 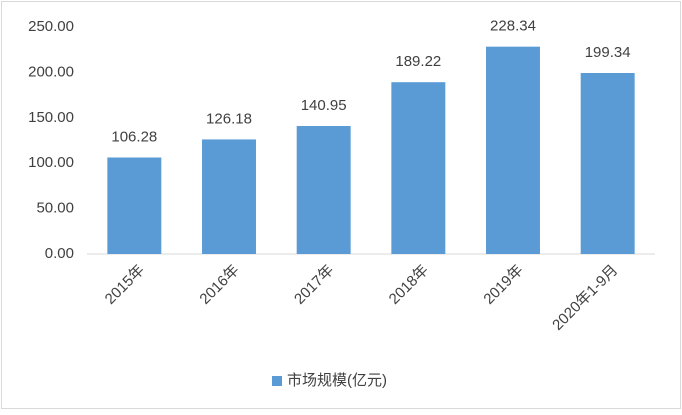 I want to click on y-tick-label: 0.00, so click(x=59, y=253).